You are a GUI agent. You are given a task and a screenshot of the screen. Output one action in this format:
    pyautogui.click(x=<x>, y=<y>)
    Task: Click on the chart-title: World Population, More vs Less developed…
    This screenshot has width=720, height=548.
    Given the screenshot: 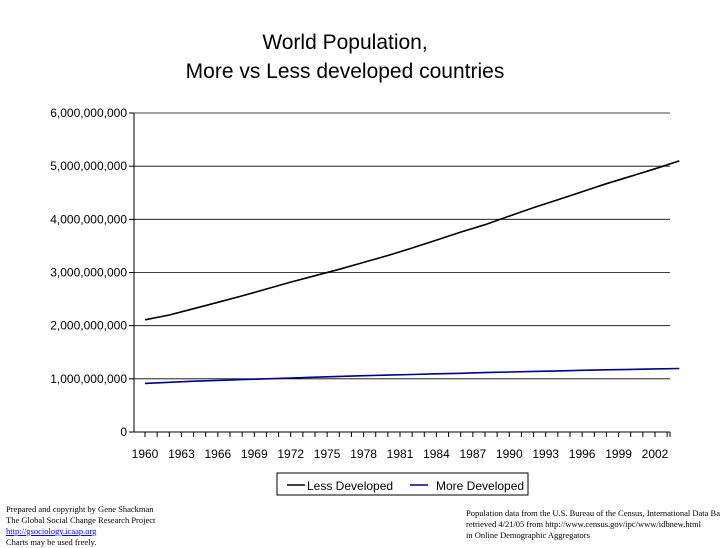 What is the action you would take?
    pyautogui.click(x=345, y=57)
    